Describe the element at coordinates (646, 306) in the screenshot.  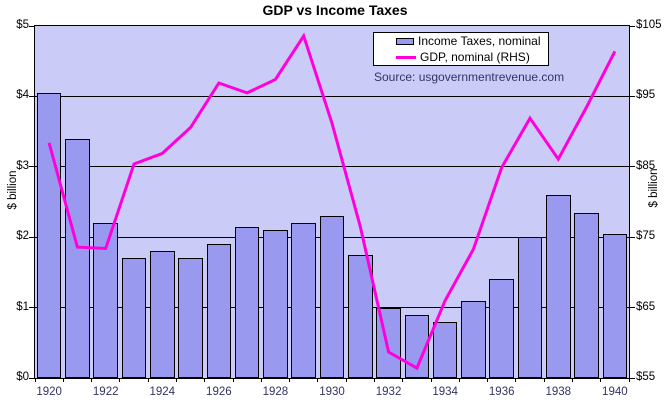
I see `right-axis-tick-label: $65` at that location.